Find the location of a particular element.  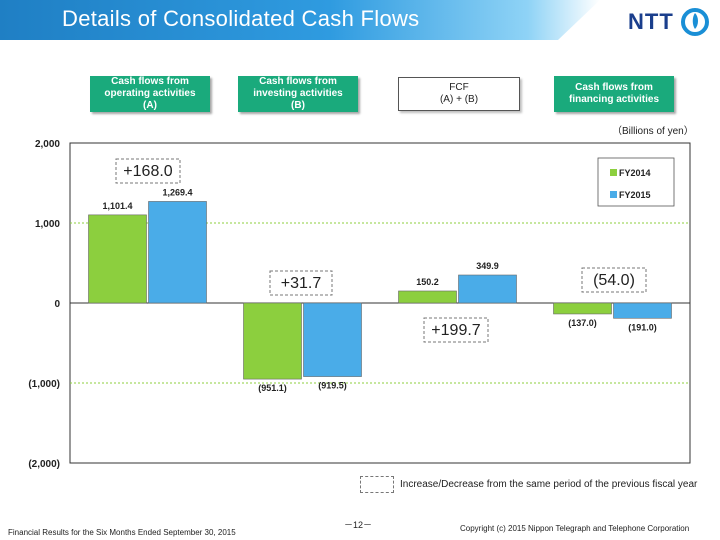

data-label: (137.0) is located at coordinates (582, 323).